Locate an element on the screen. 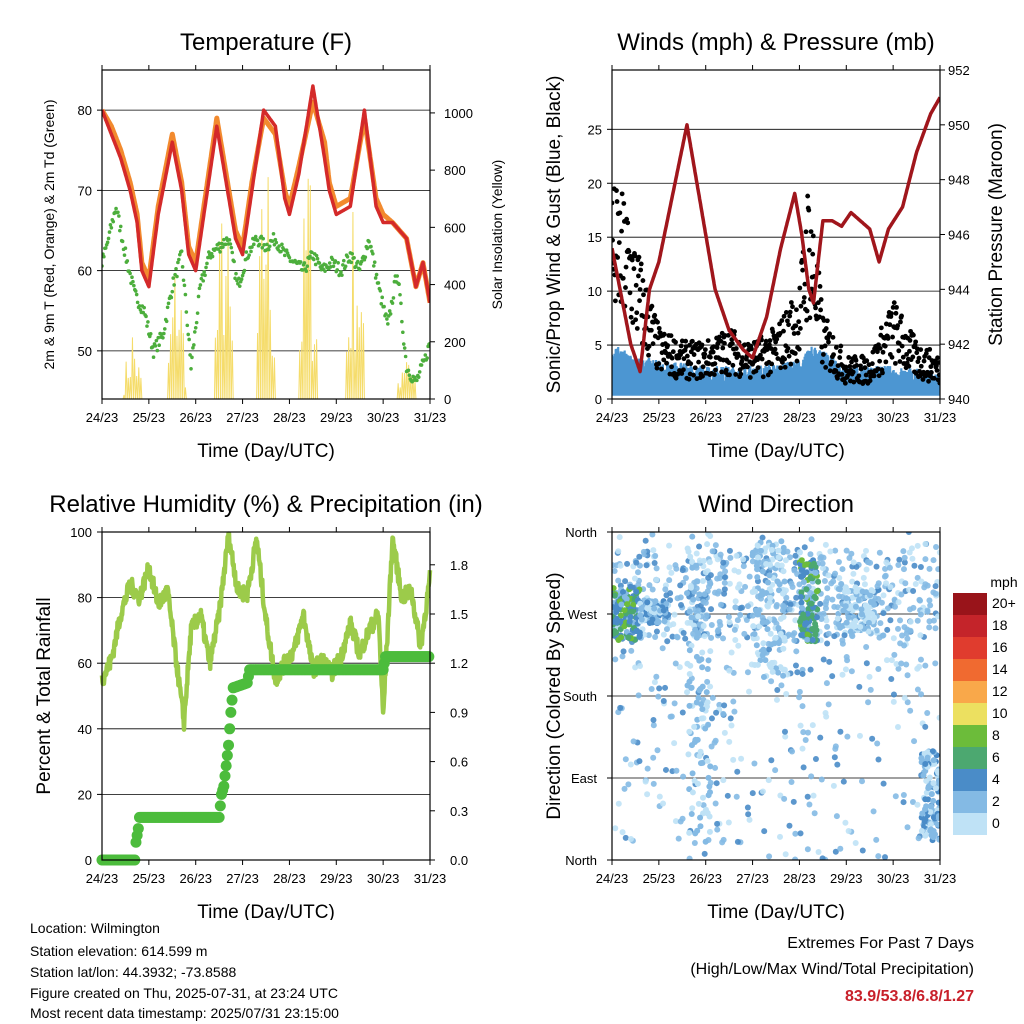  plot-frame is located at coordinates (776, 234).